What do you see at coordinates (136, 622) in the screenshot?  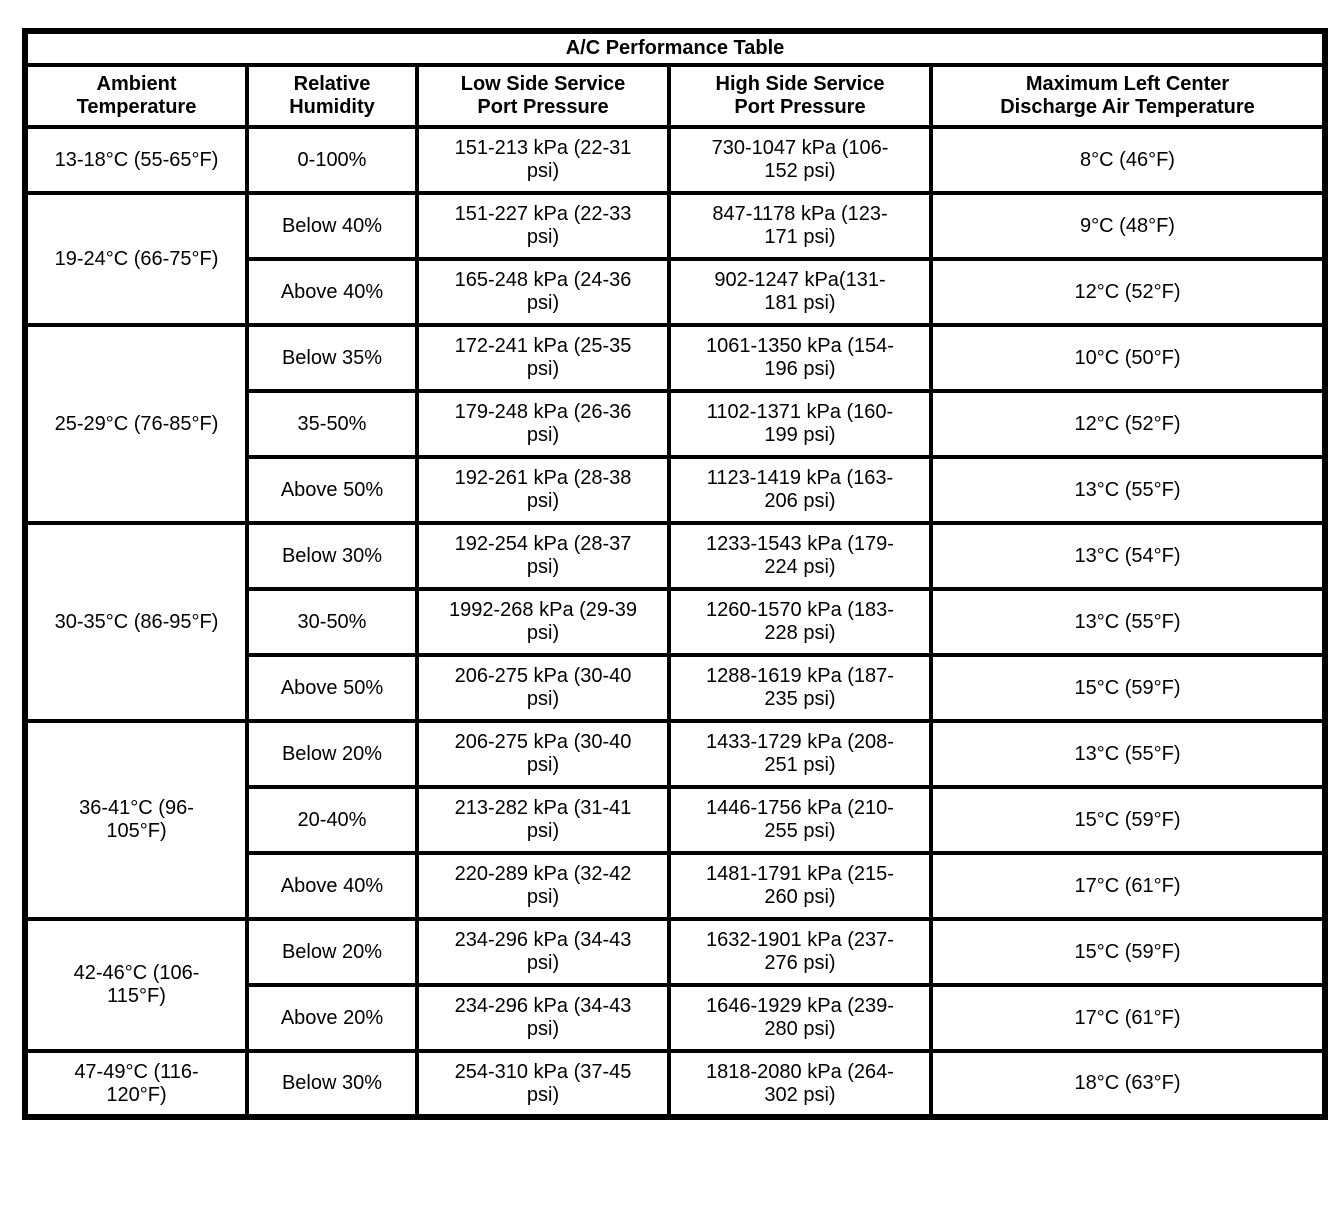 I see `ambient-cell: 30-35°C (86-95°F)` at bounding box center [136, 622].